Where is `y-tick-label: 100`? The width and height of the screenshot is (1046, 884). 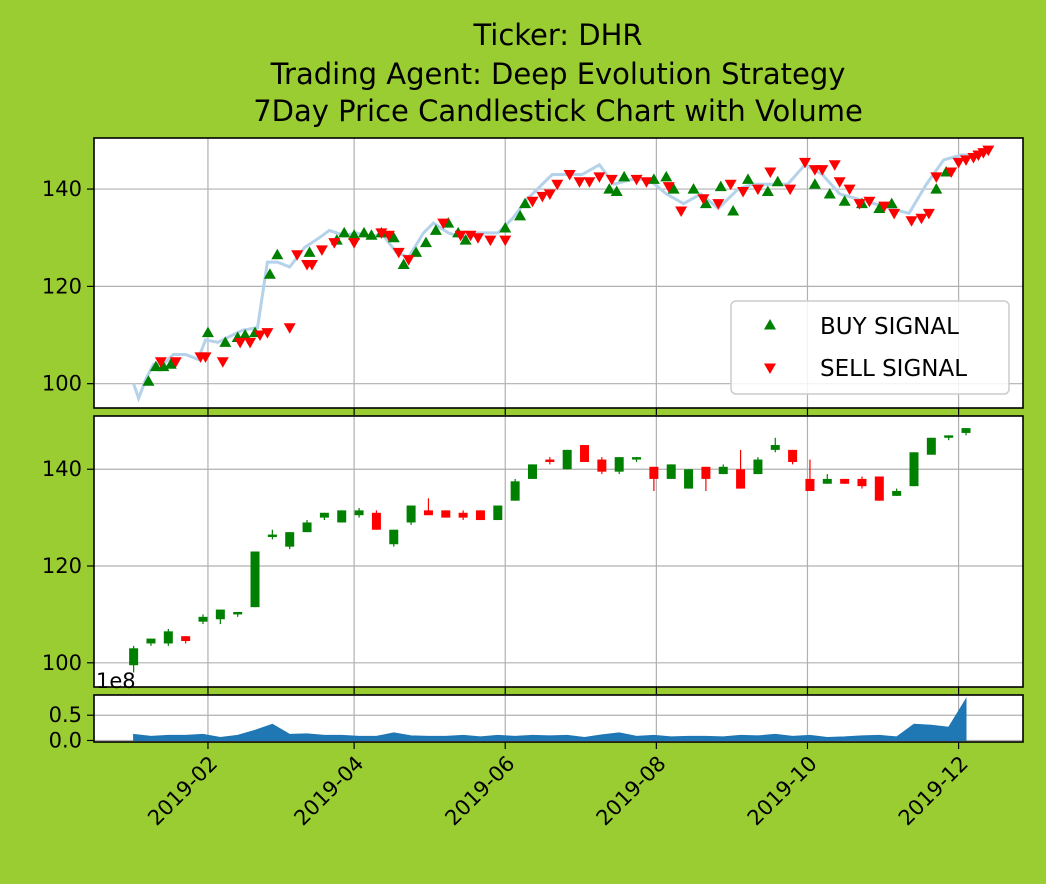
y-tick-label: 100 is located at coordinates (62, 663).